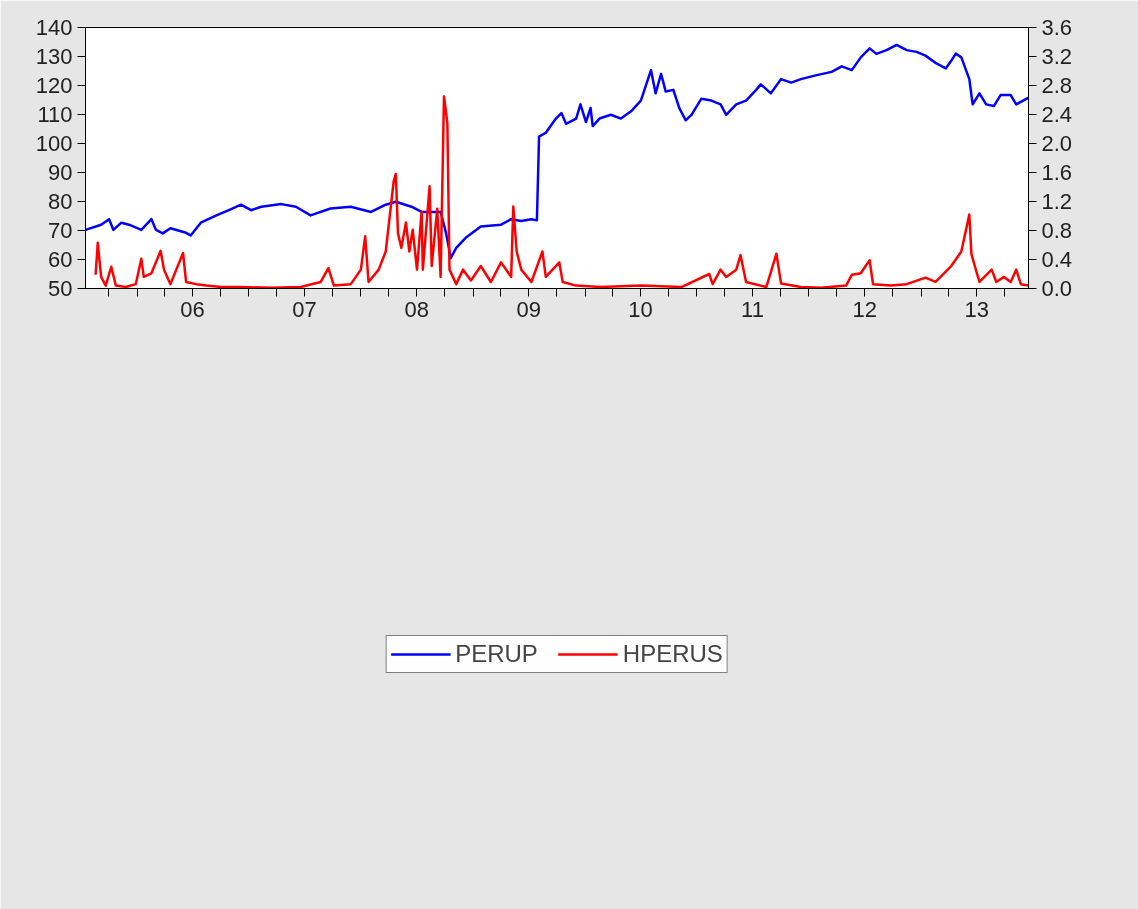 The height and width of the screenshot is (909, 1138). What do you see at coordinates (1057, 288) in the screenshot?
I see `y2-tick-label: 0.0` at bounding box center [1057, 288].